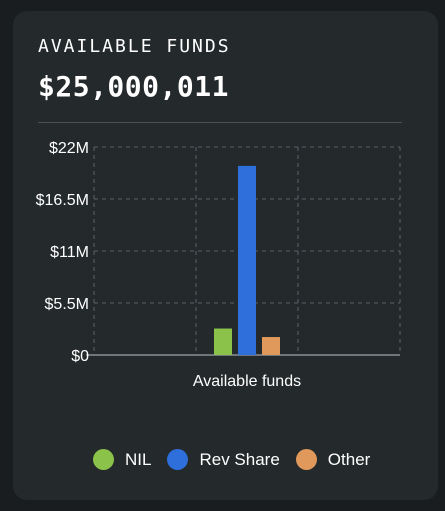 The image size is (445, 511). What do you see at coordinates (138, 459) in the screenshot?
I see `legend-label: NIL` at bounding box center [138, 459].